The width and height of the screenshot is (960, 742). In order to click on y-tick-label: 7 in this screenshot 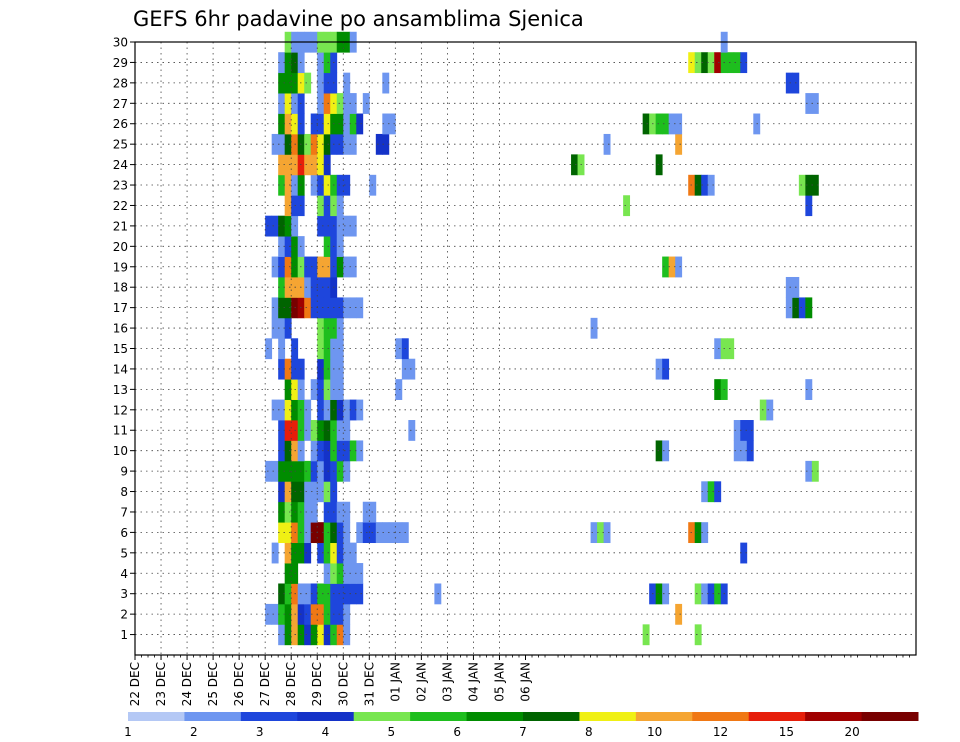, I will do `click(124, 512)`.